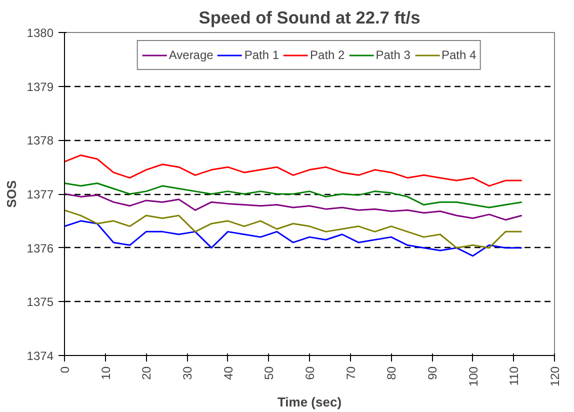  What do you see at coordinates (269, 373) in the screenshot?
I see `x-tick-label: 50` at bounding box center [269, 373].